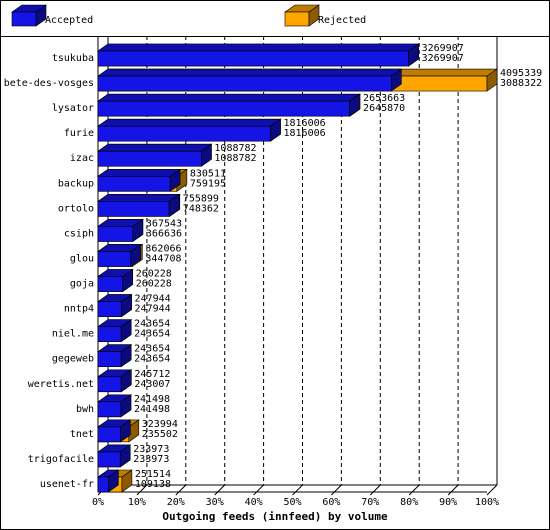  Describe the element at coordinates (24, 19) in the screenshot. I see `legend-swatch` at that location.